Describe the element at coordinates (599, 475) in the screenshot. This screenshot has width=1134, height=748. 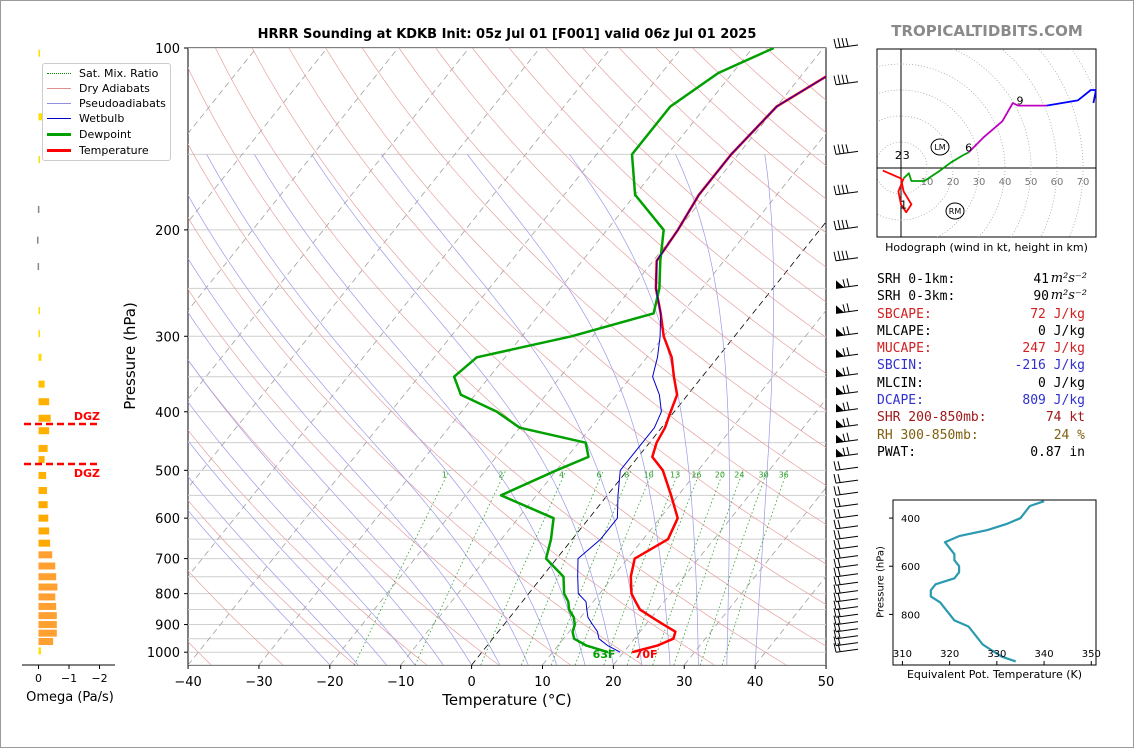
I see `mixing-ratio-label: 6` at that location.